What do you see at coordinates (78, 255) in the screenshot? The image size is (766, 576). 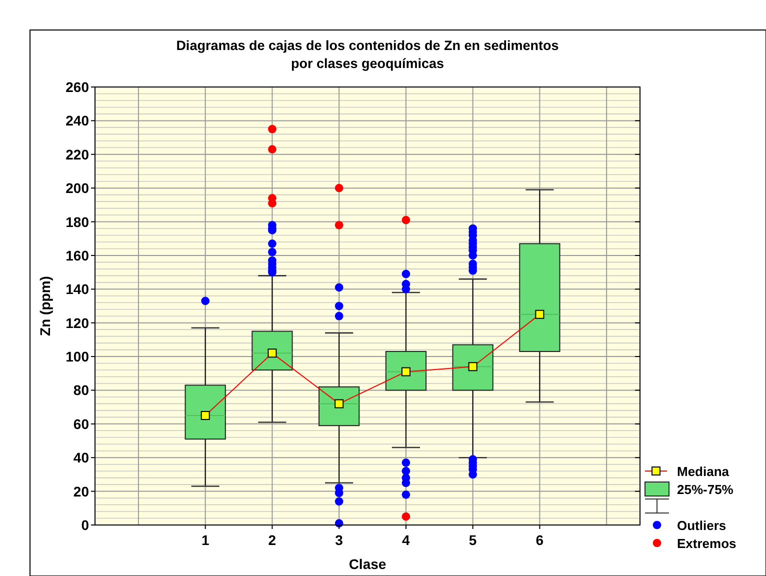 I see `y-tick-label: 160` at bounding box center [78, 255].